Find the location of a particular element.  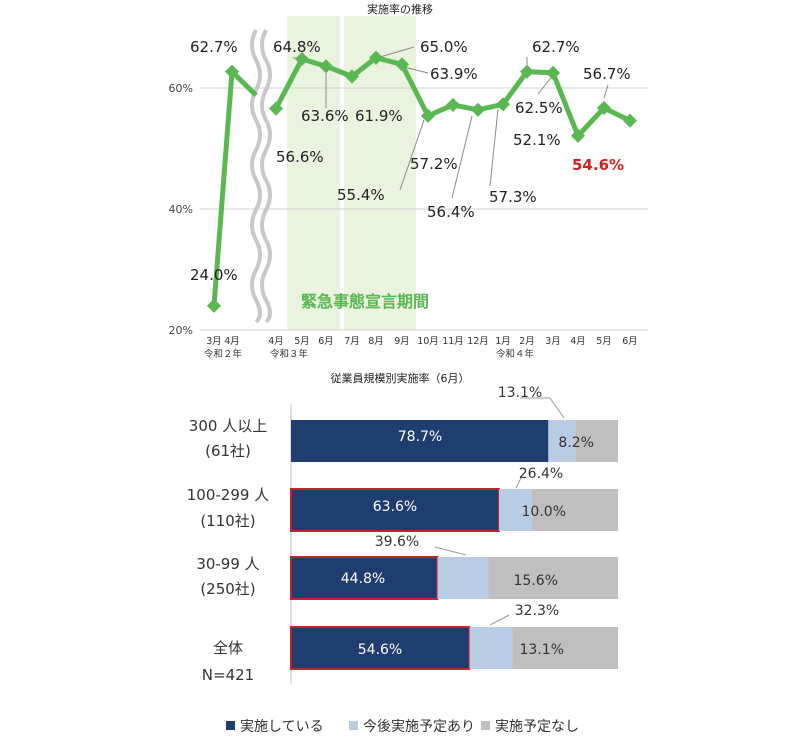

data-label: 62.5% is located at coordinates (539, 108).